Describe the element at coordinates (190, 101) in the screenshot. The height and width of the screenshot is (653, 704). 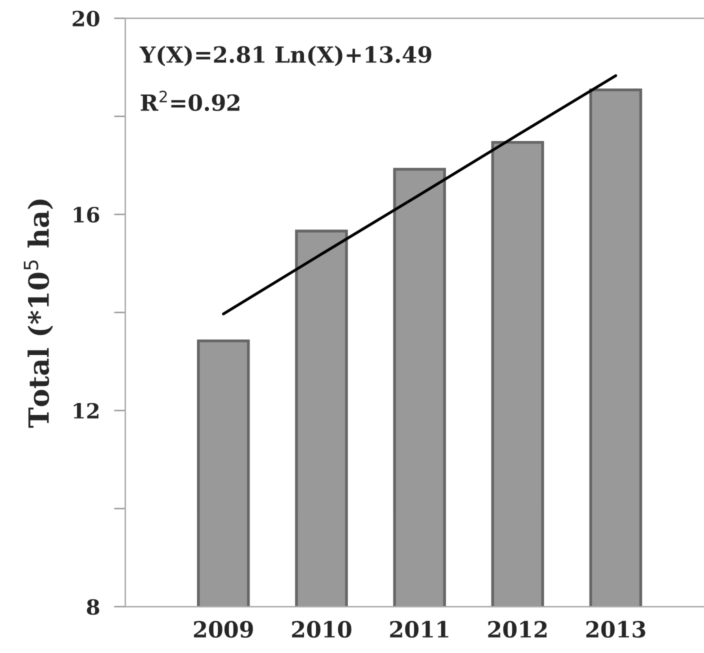
I see `annotation: R$^{2}$=0.92` at that location.